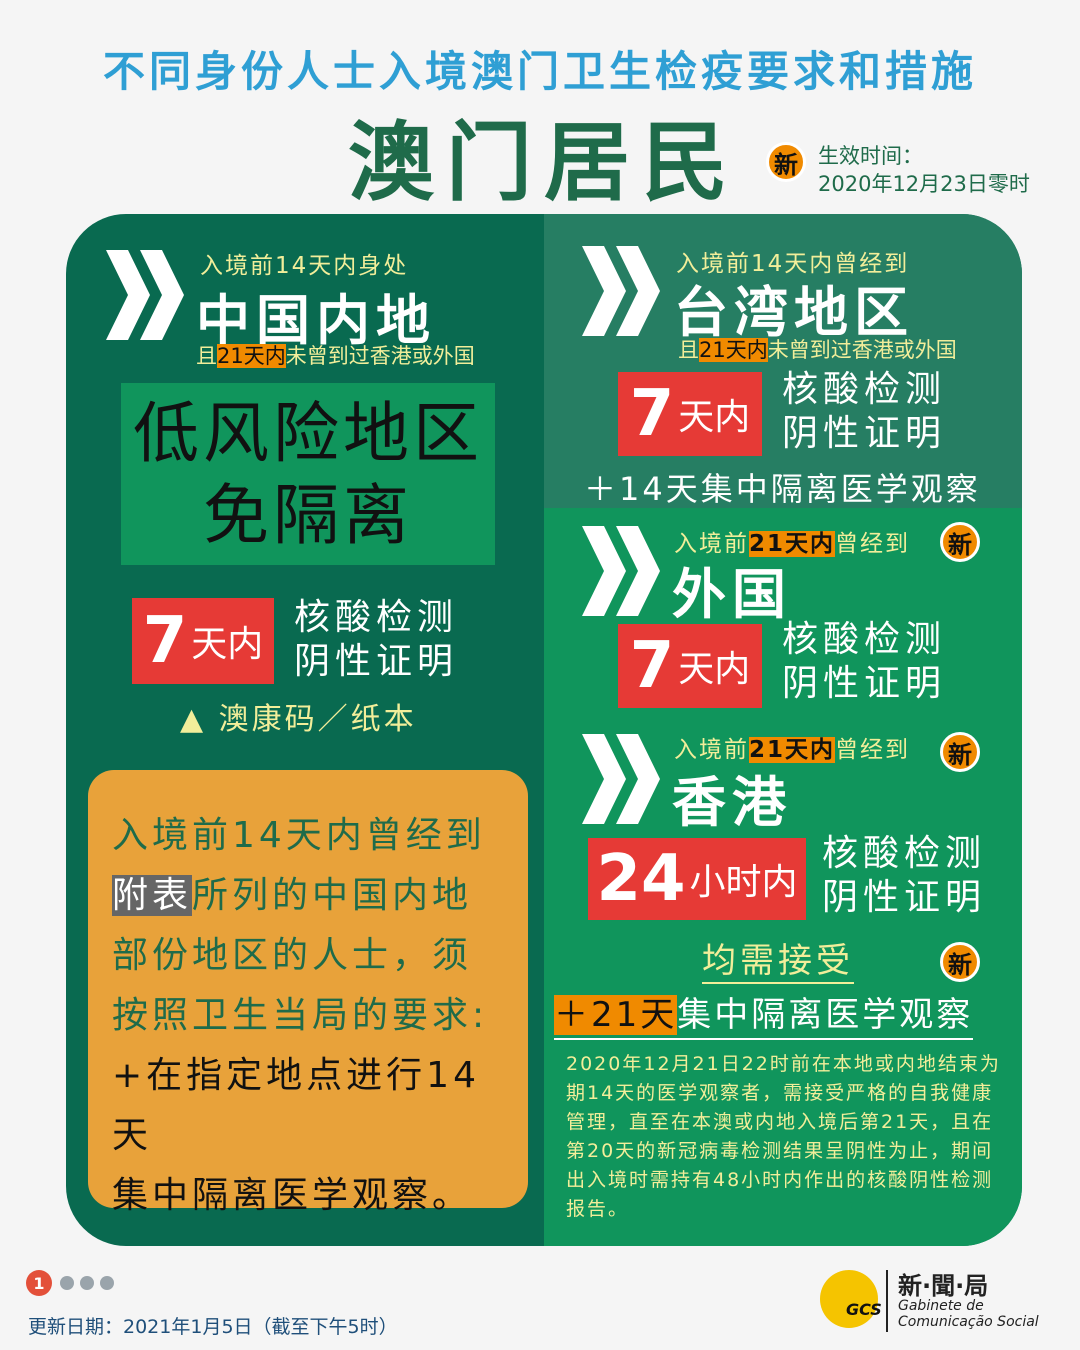 The image size is (1080, 1350). I want to click on test-window-badge: 24 小时内, so click(697, 879).